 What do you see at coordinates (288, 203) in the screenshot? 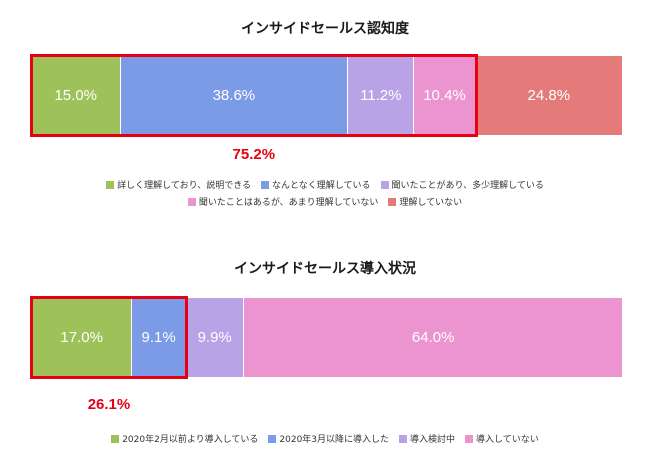
I see `legend-label: 聞いたことはあるが、あまり理解していない` at bounding box center [288, 203].